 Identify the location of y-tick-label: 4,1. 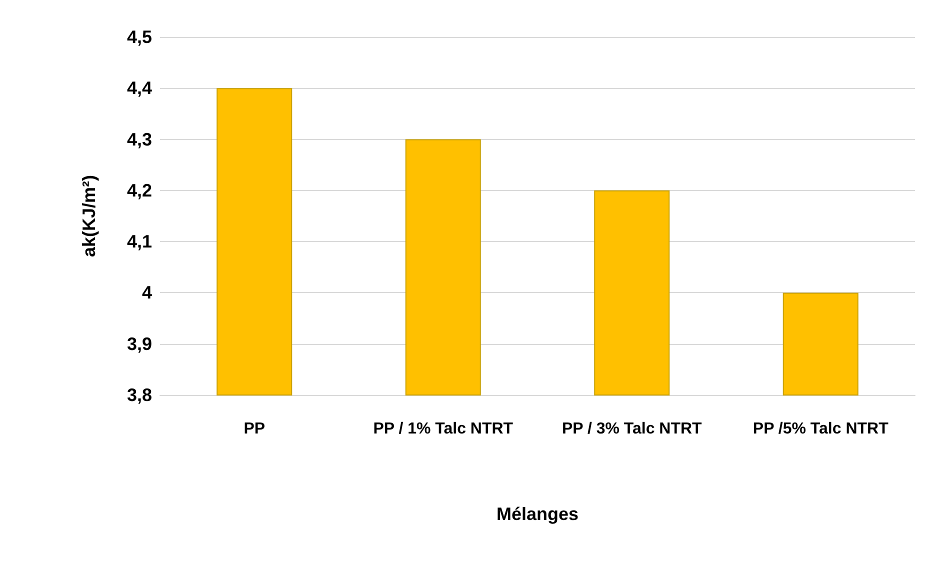
(139, 242).